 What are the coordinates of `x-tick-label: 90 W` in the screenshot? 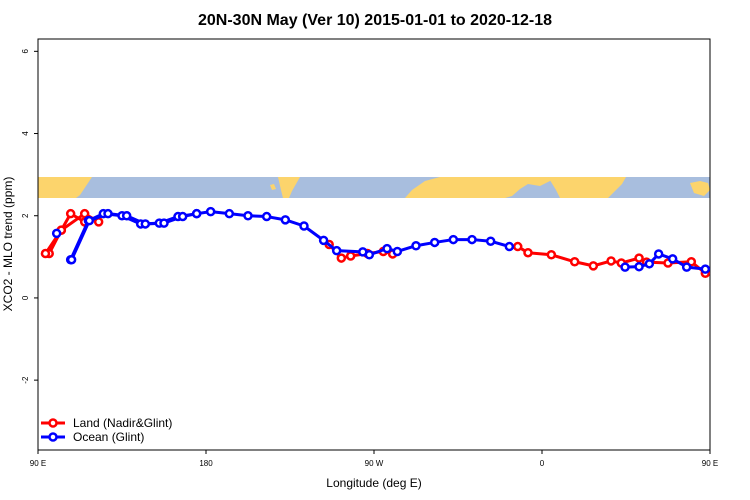 It's located at (374, 463).